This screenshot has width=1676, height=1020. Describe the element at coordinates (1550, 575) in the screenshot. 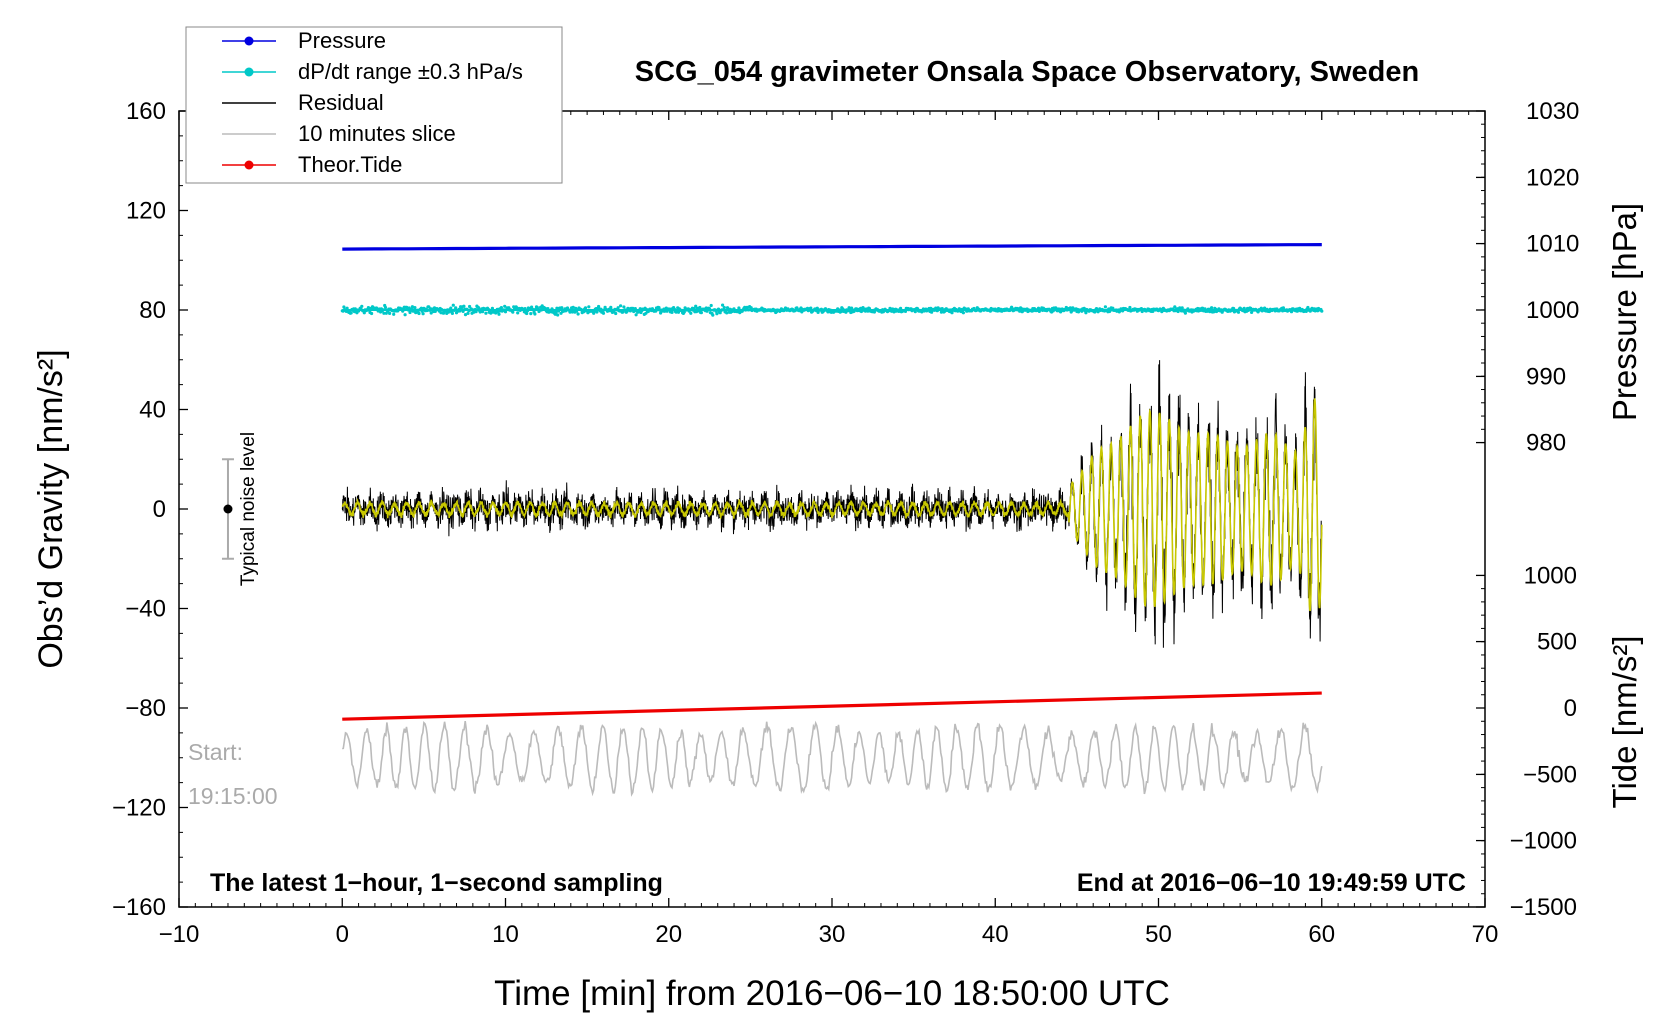

I see `tide-tick-label: 1000` at that location.